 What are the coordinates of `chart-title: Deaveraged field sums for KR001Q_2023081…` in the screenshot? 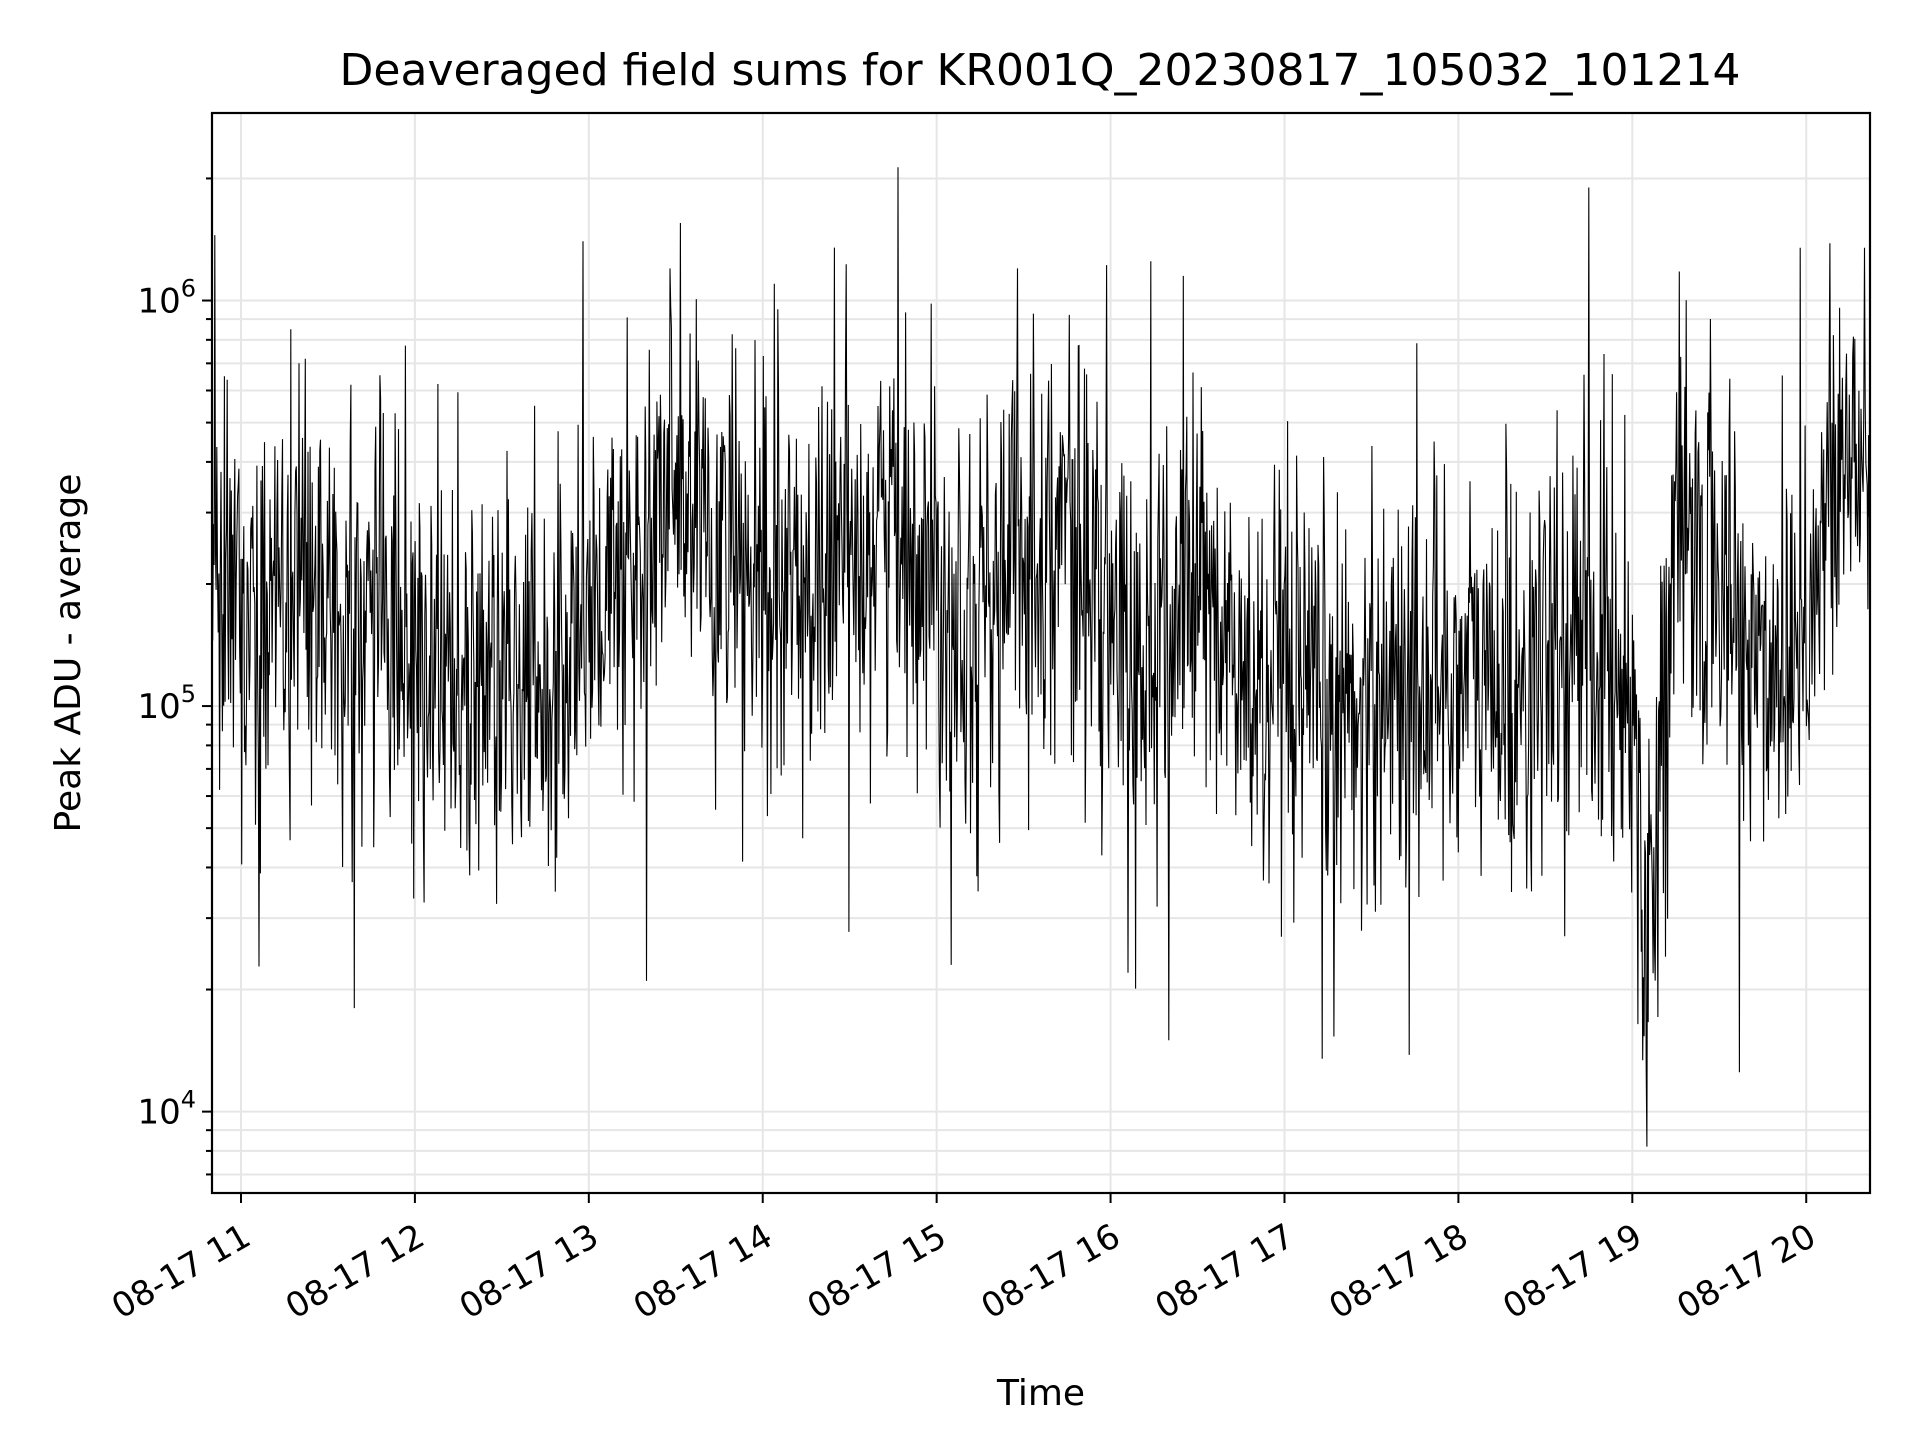 It's located at (1040, 70).